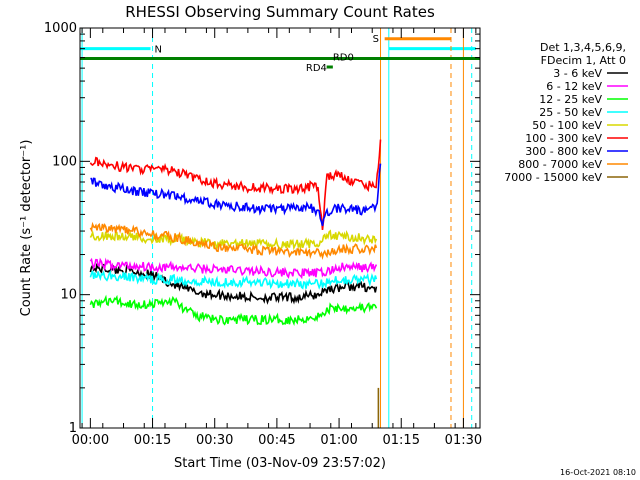 The height and width of the screenshot is (480, 640). I want to click on x-tick-label-5: 01:15, so click(401, 440).